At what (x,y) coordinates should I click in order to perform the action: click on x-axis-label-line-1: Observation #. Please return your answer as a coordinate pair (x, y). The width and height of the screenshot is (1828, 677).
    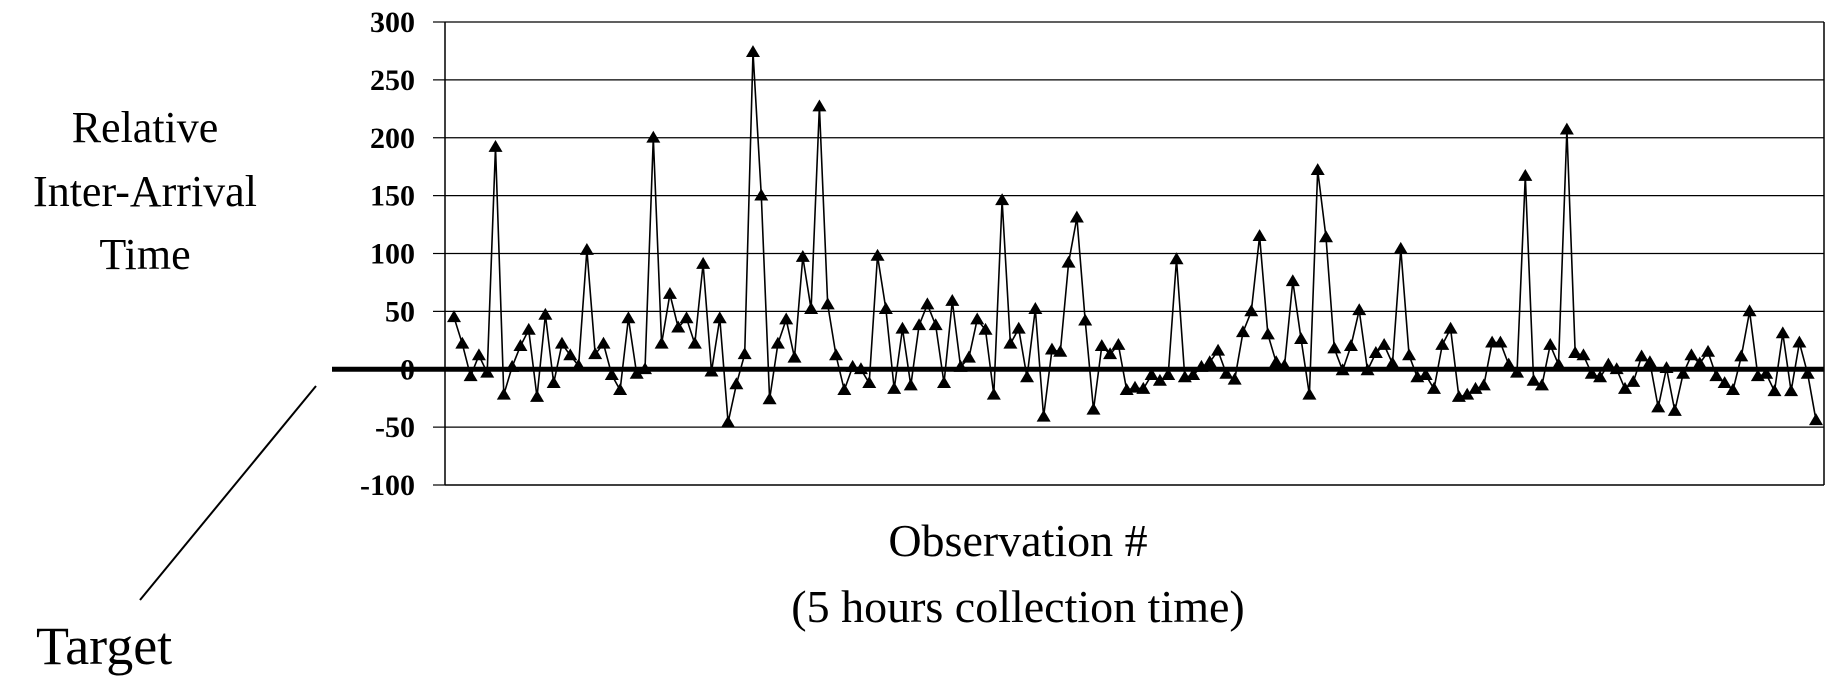
    Looking at the image, I should click on (1017, 540).